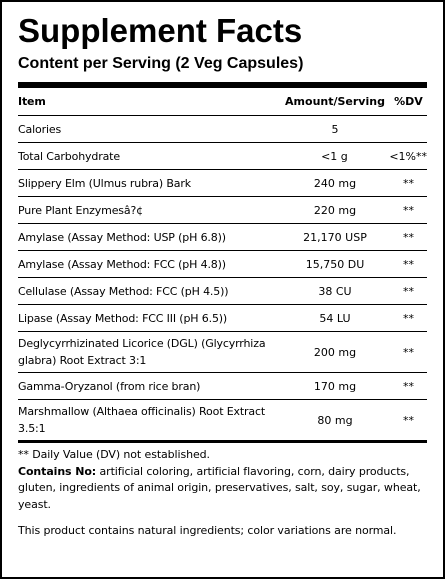 This screenshot has width=445, height=579. Describe the element at coordinates (32, 101) in the screenshot. I see `header-item: Item` at that location.